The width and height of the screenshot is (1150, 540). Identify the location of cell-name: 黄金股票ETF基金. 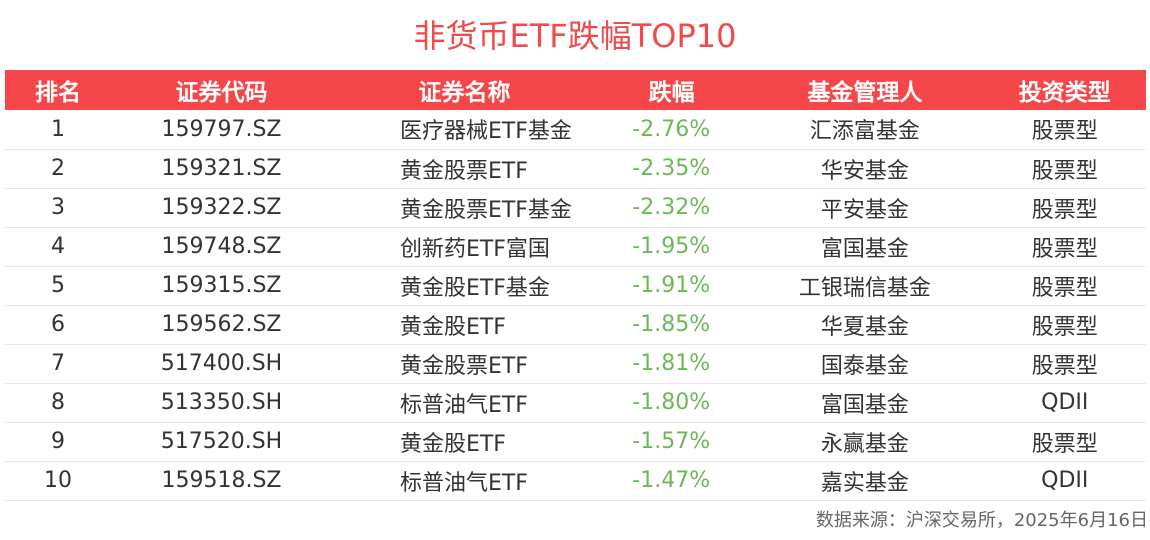
(464, 208).